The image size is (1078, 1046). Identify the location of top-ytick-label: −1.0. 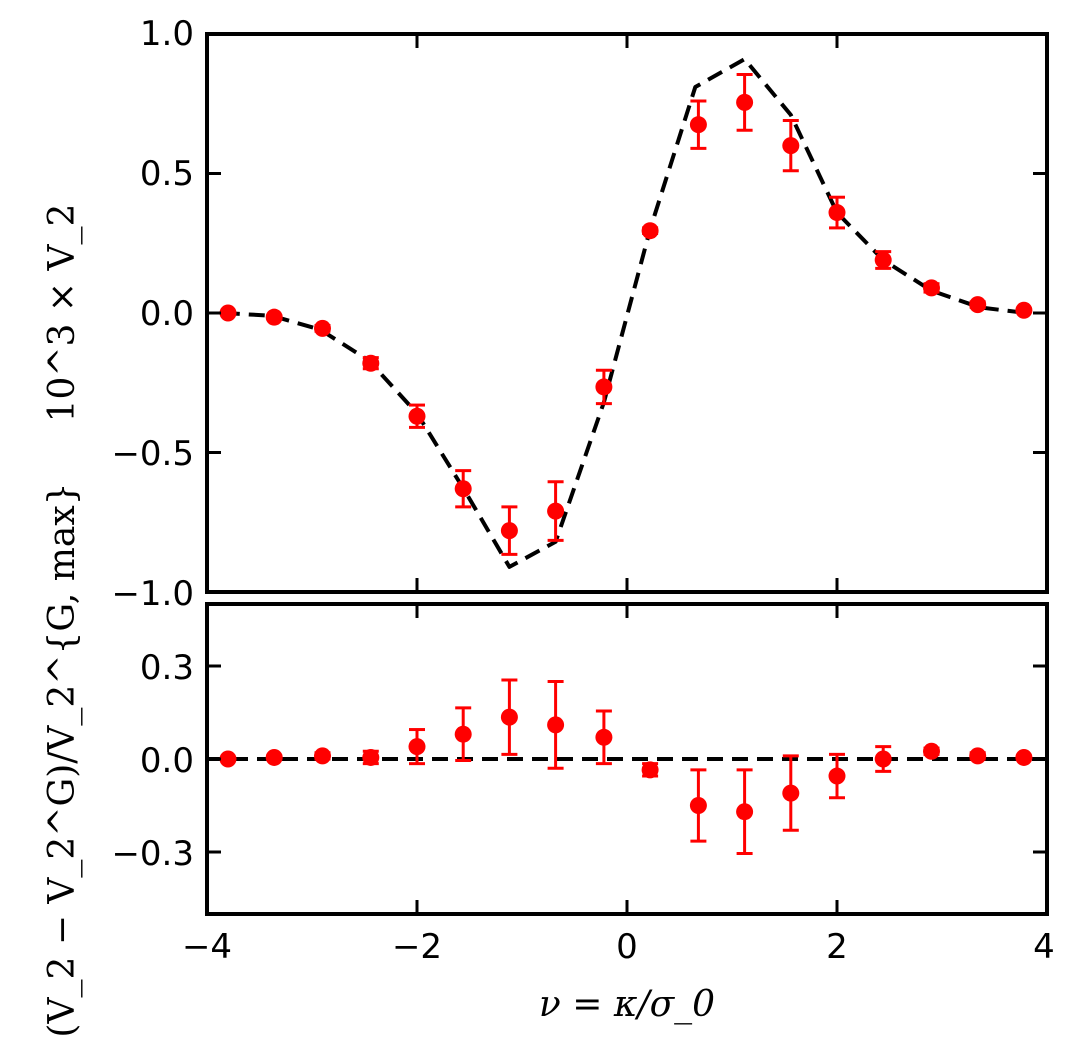
(152, 594).